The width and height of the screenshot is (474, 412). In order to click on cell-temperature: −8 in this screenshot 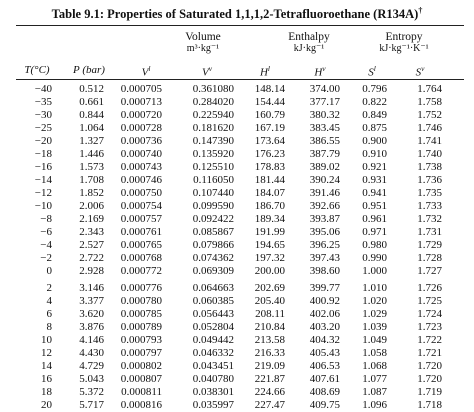, I will do `click(46, 219)`.